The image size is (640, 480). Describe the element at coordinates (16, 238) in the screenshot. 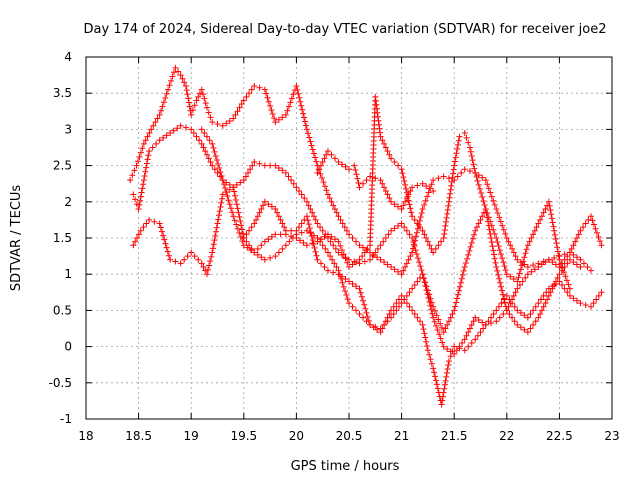

I see `y-axis-title: SDTVAR / TECUs` at that location.